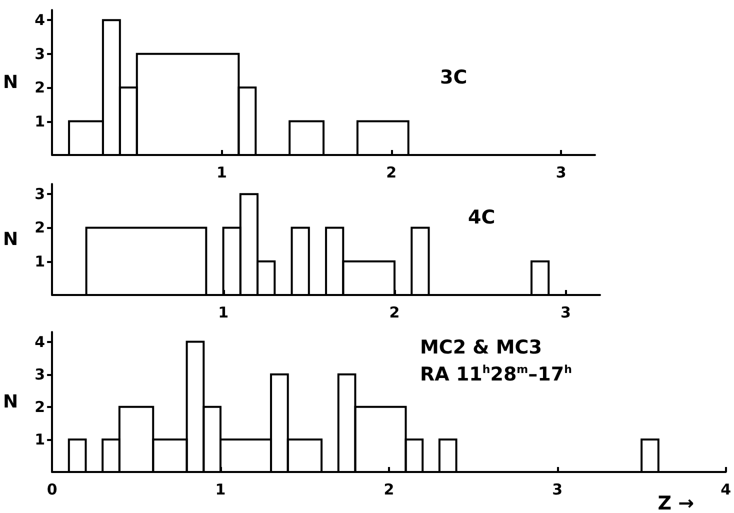  What do you see at coordinates (52, 489) in the screenshot?
I see `x-tick-label: 0` at bounding box center [52, 489].